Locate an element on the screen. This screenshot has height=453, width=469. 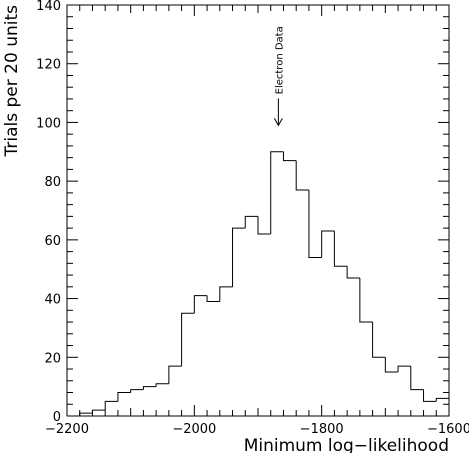
electron-data-annotation: Electron Data is located at coordinates (279, 76).